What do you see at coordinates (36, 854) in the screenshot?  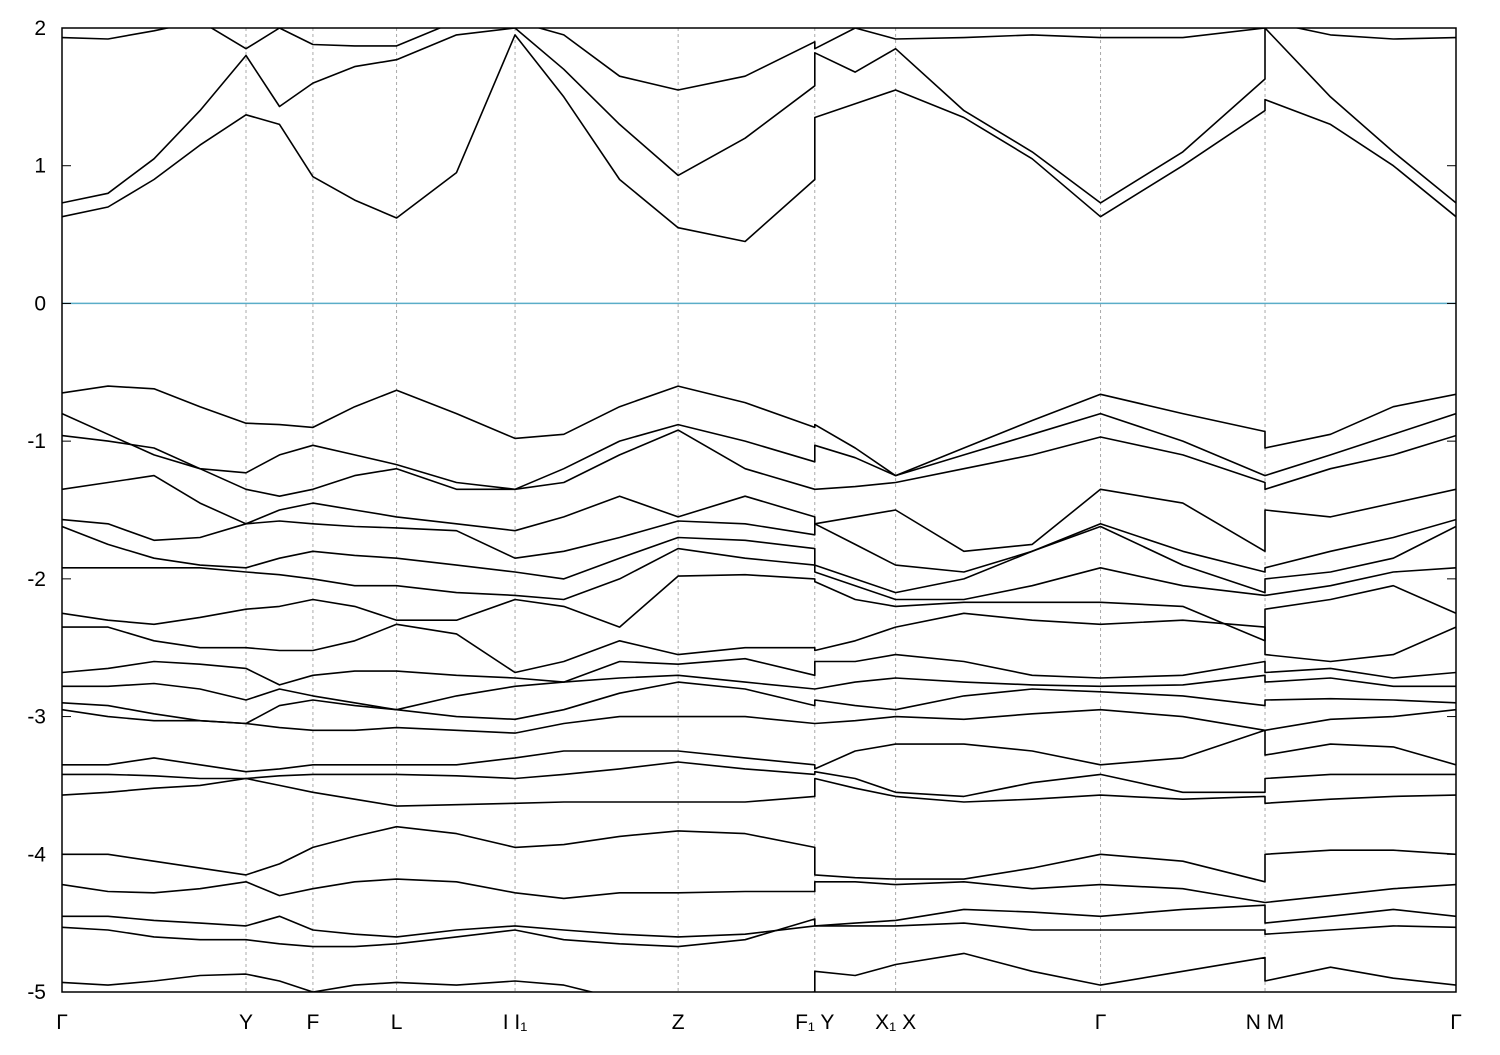 I see `y-tick-label: -4` at bounding box center [36, 854].